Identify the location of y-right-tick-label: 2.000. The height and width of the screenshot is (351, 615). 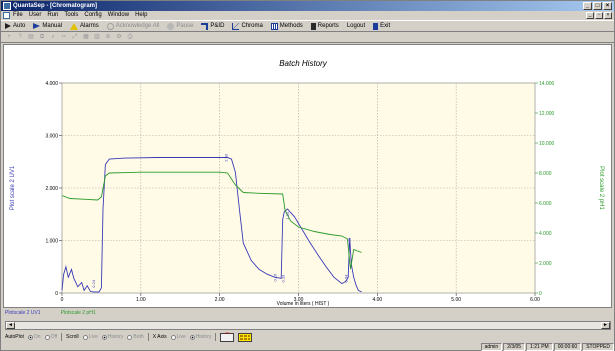
(545, 264).